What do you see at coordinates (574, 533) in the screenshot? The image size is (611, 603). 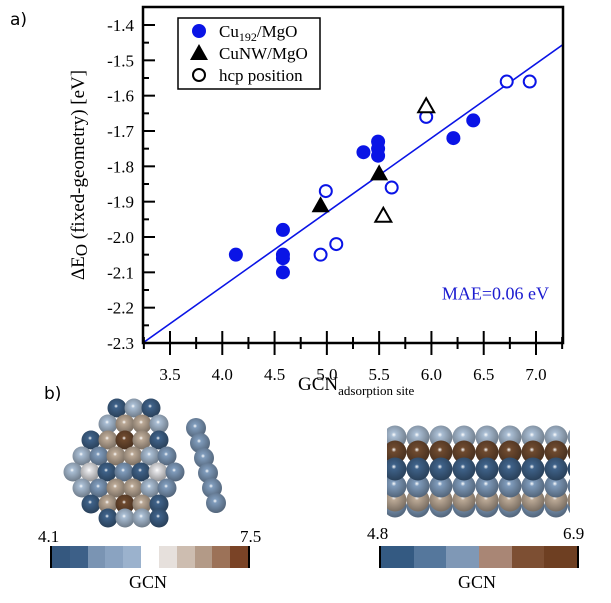 I see `colorbar-nw-max: 6.9` at bounding box center [574, 533].